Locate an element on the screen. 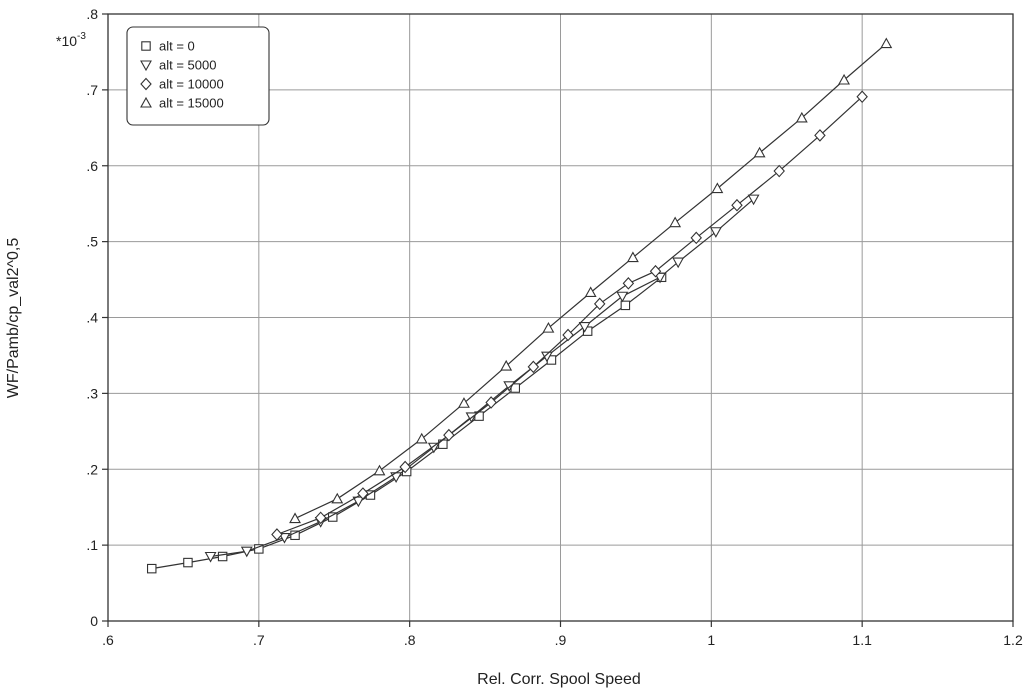 The height and width of the screenshot is (697, 1024). y-multiplier-base: *10 is located at coordinates (66, 41).